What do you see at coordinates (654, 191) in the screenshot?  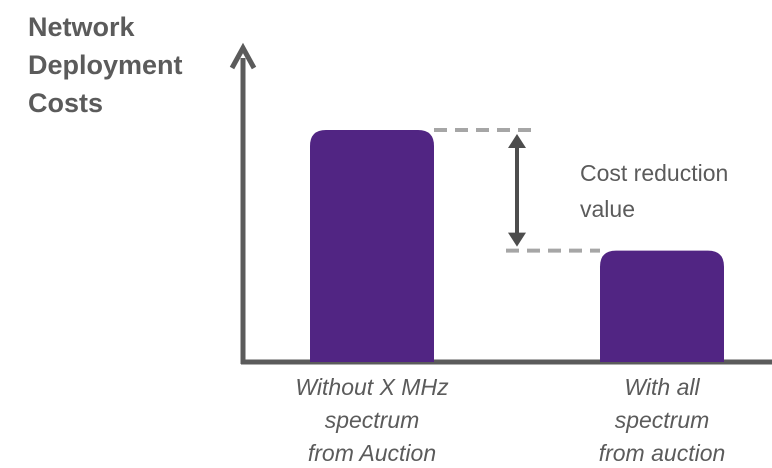 I see `annotation-label: Cost reduction value` at bounding box center [654, 191].